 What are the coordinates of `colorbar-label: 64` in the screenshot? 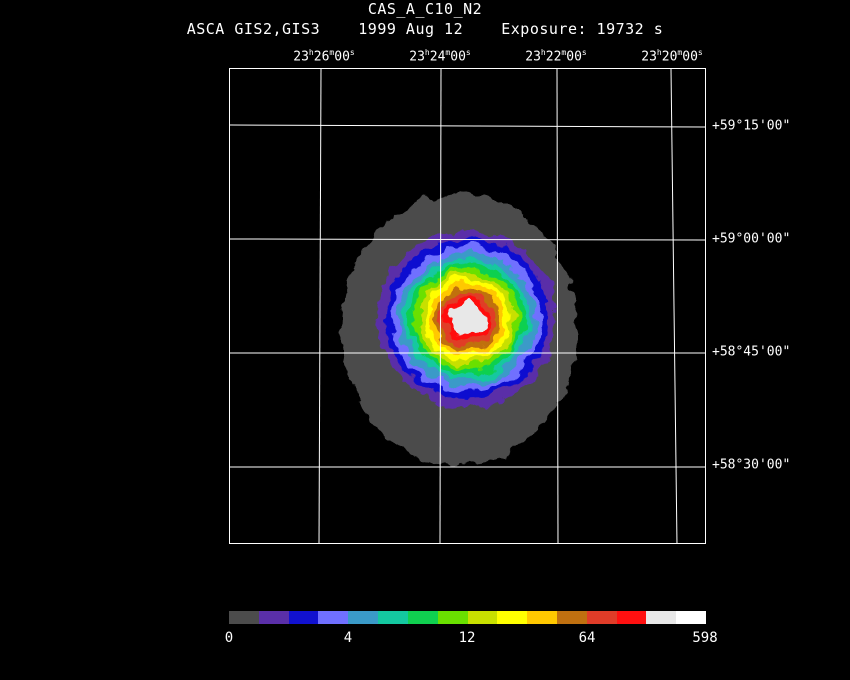 It's located at (587, 638).